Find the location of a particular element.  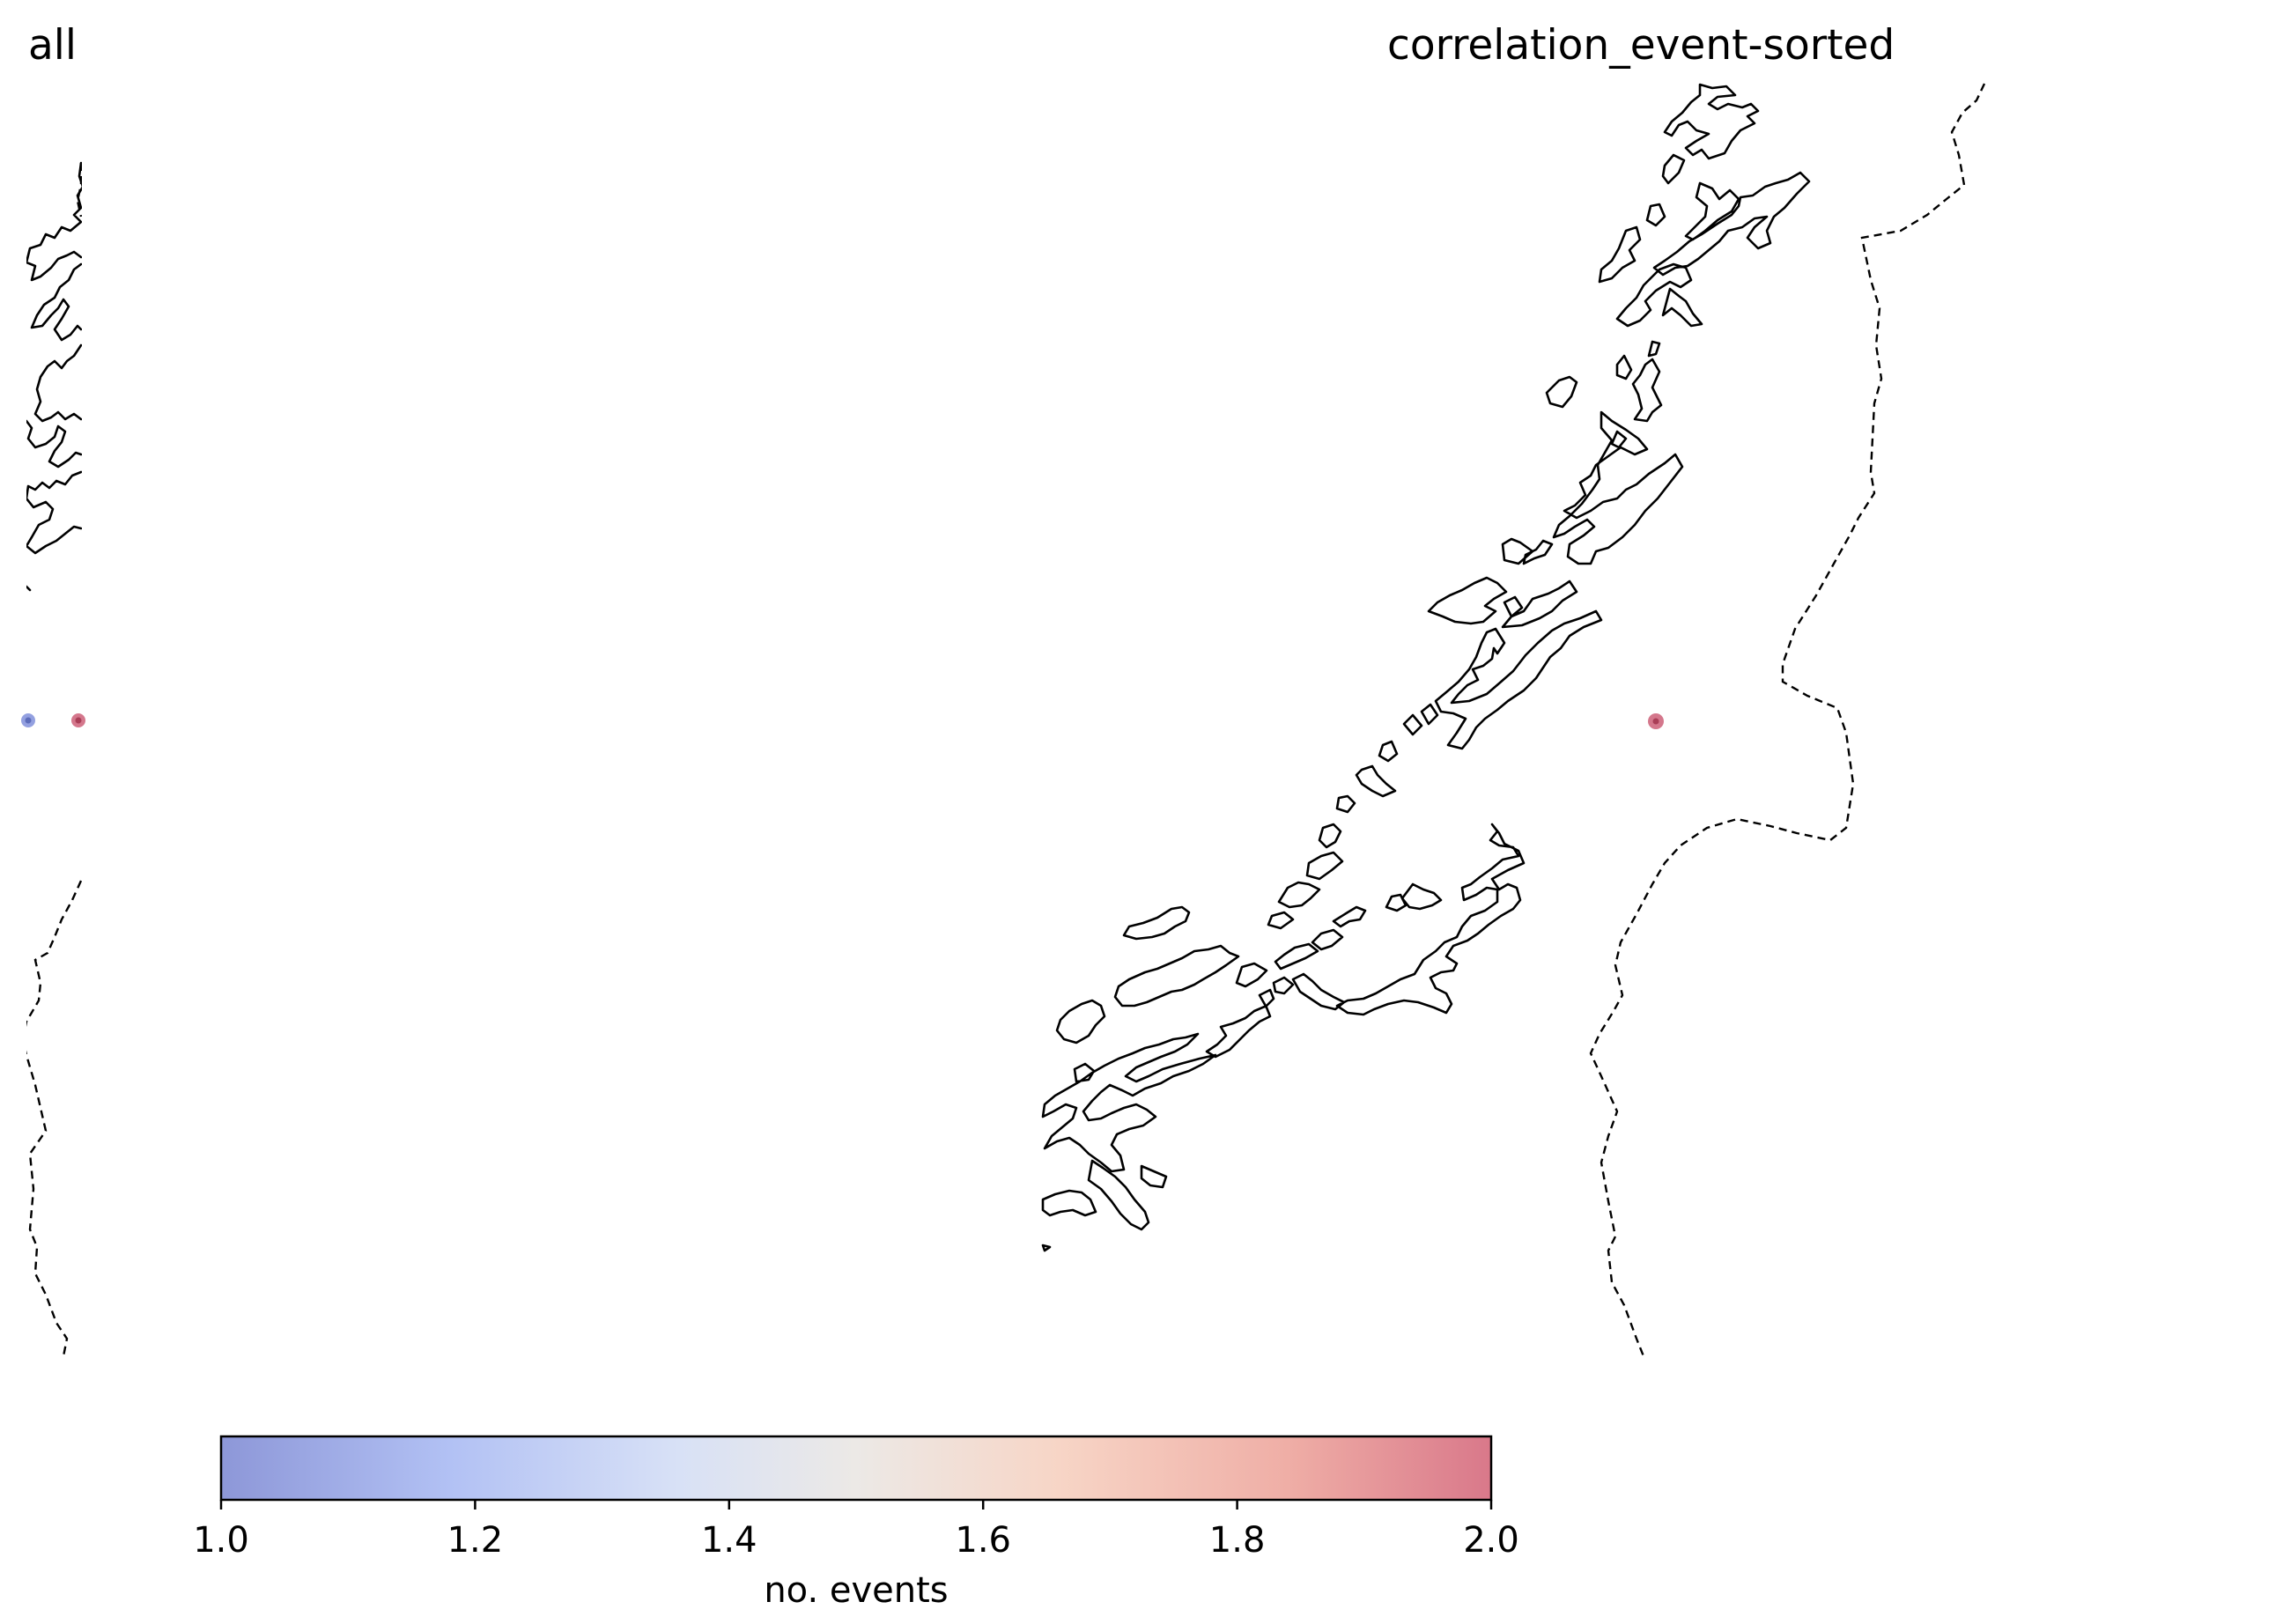

panel-correlation-title: correlation_event-sorted is located at coordinates (1641, 45).